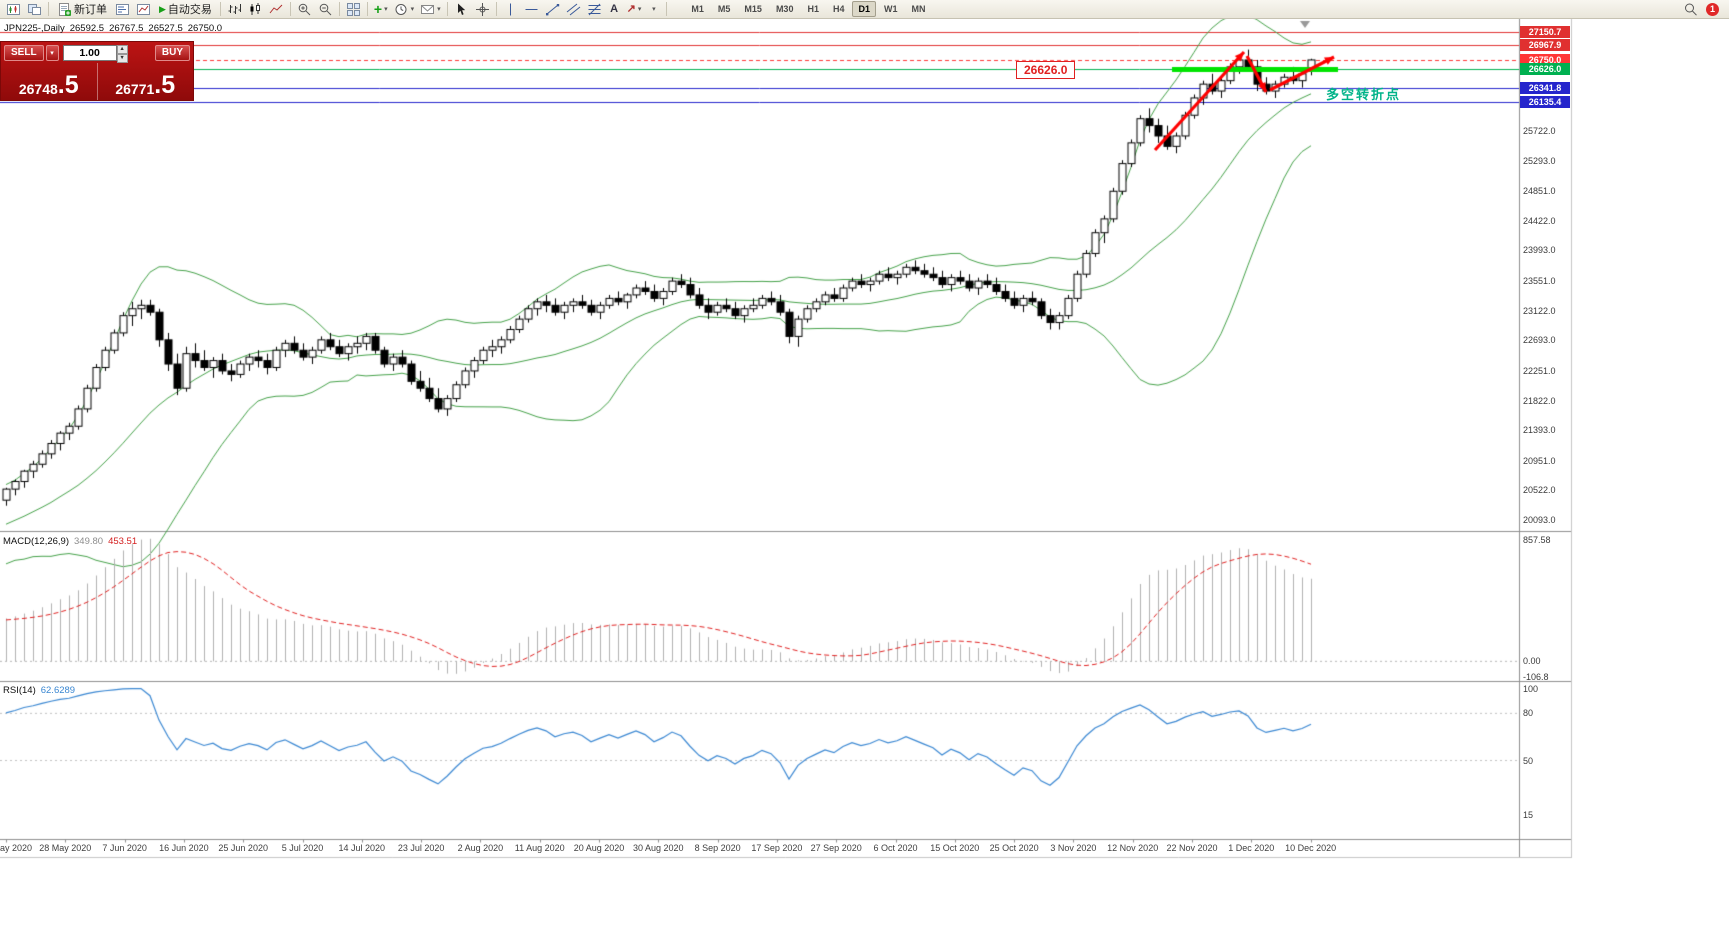 The height and width of the screenshot is (941, 1729). I want to click on indicators-button: + ▾, so click(381, 9).